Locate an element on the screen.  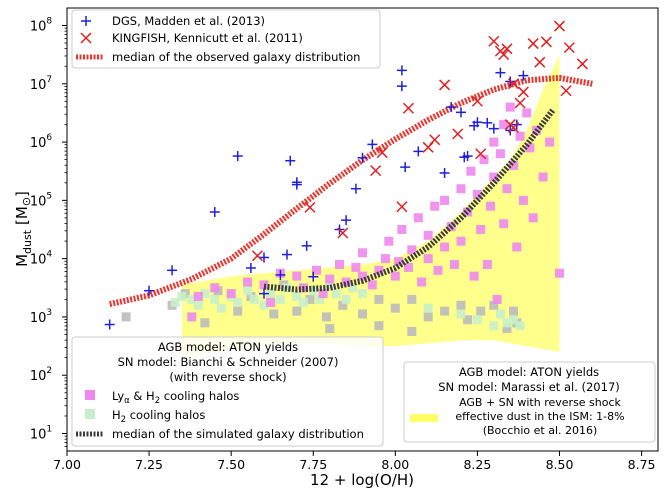
y-tick-label: 10¹ is located at coordinates (41, 434).